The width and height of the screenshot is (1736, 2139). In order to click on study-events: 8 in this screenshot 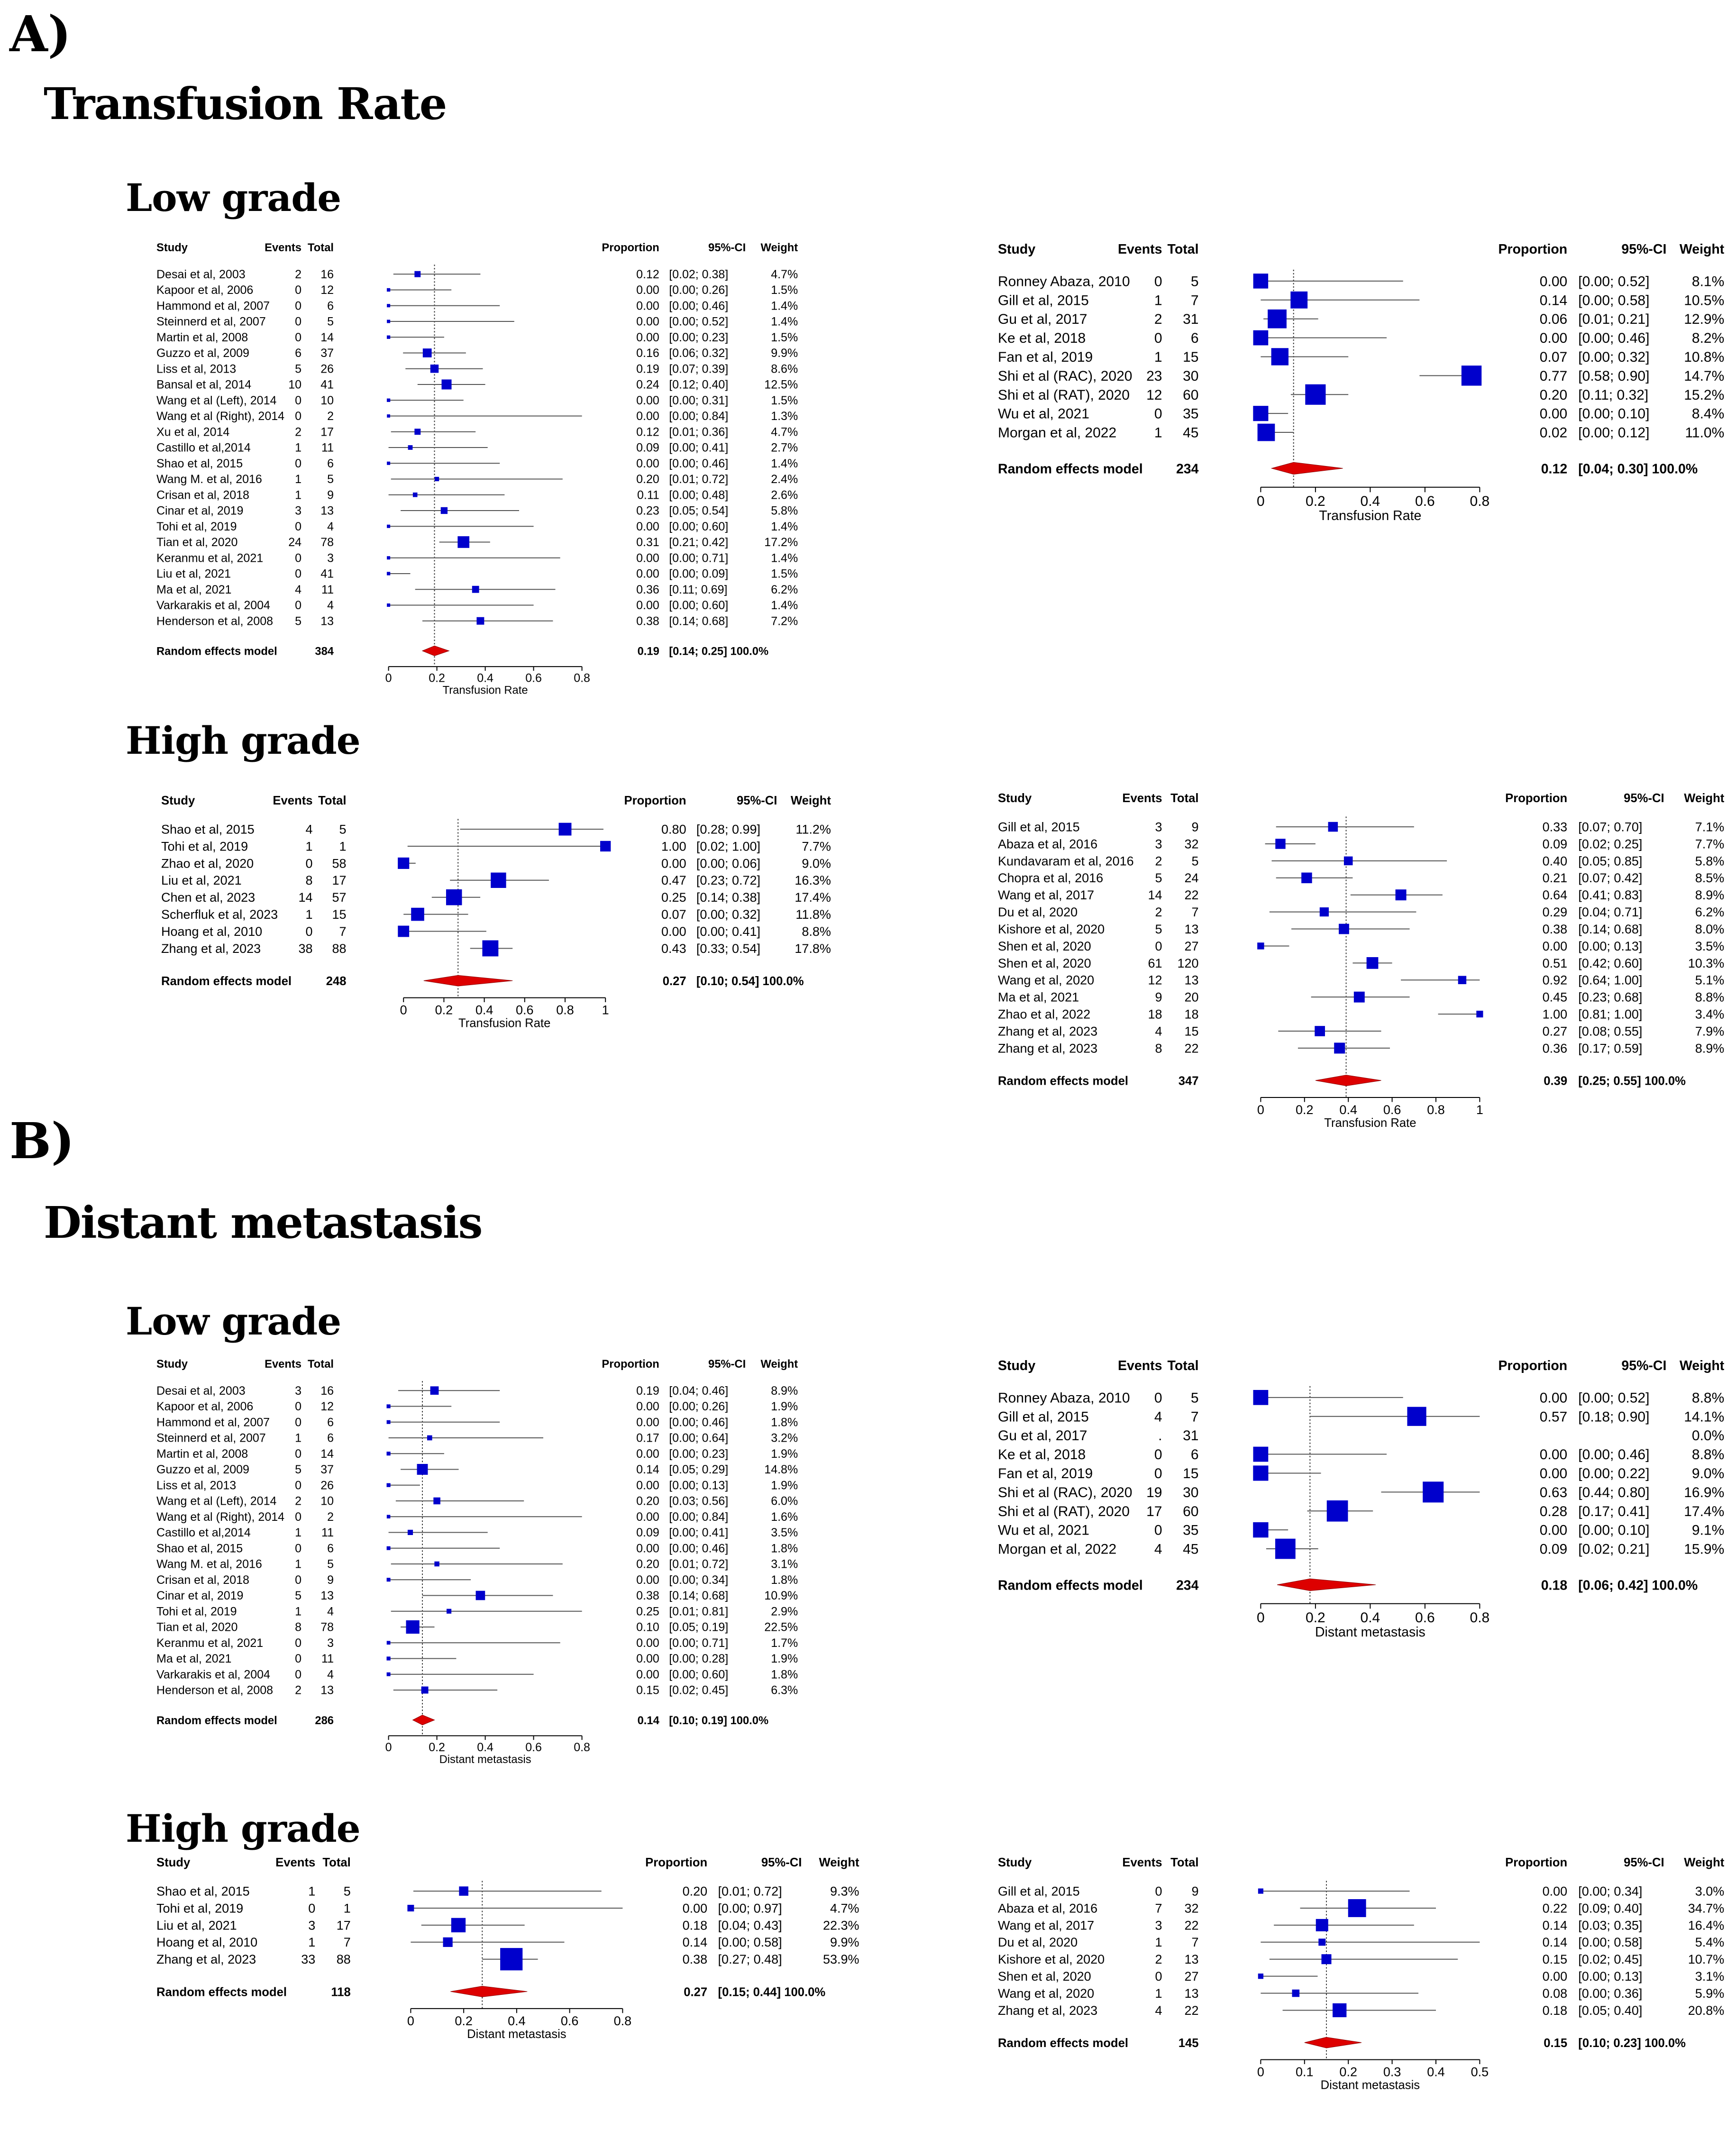, I will do `click(1158, 1048)`.